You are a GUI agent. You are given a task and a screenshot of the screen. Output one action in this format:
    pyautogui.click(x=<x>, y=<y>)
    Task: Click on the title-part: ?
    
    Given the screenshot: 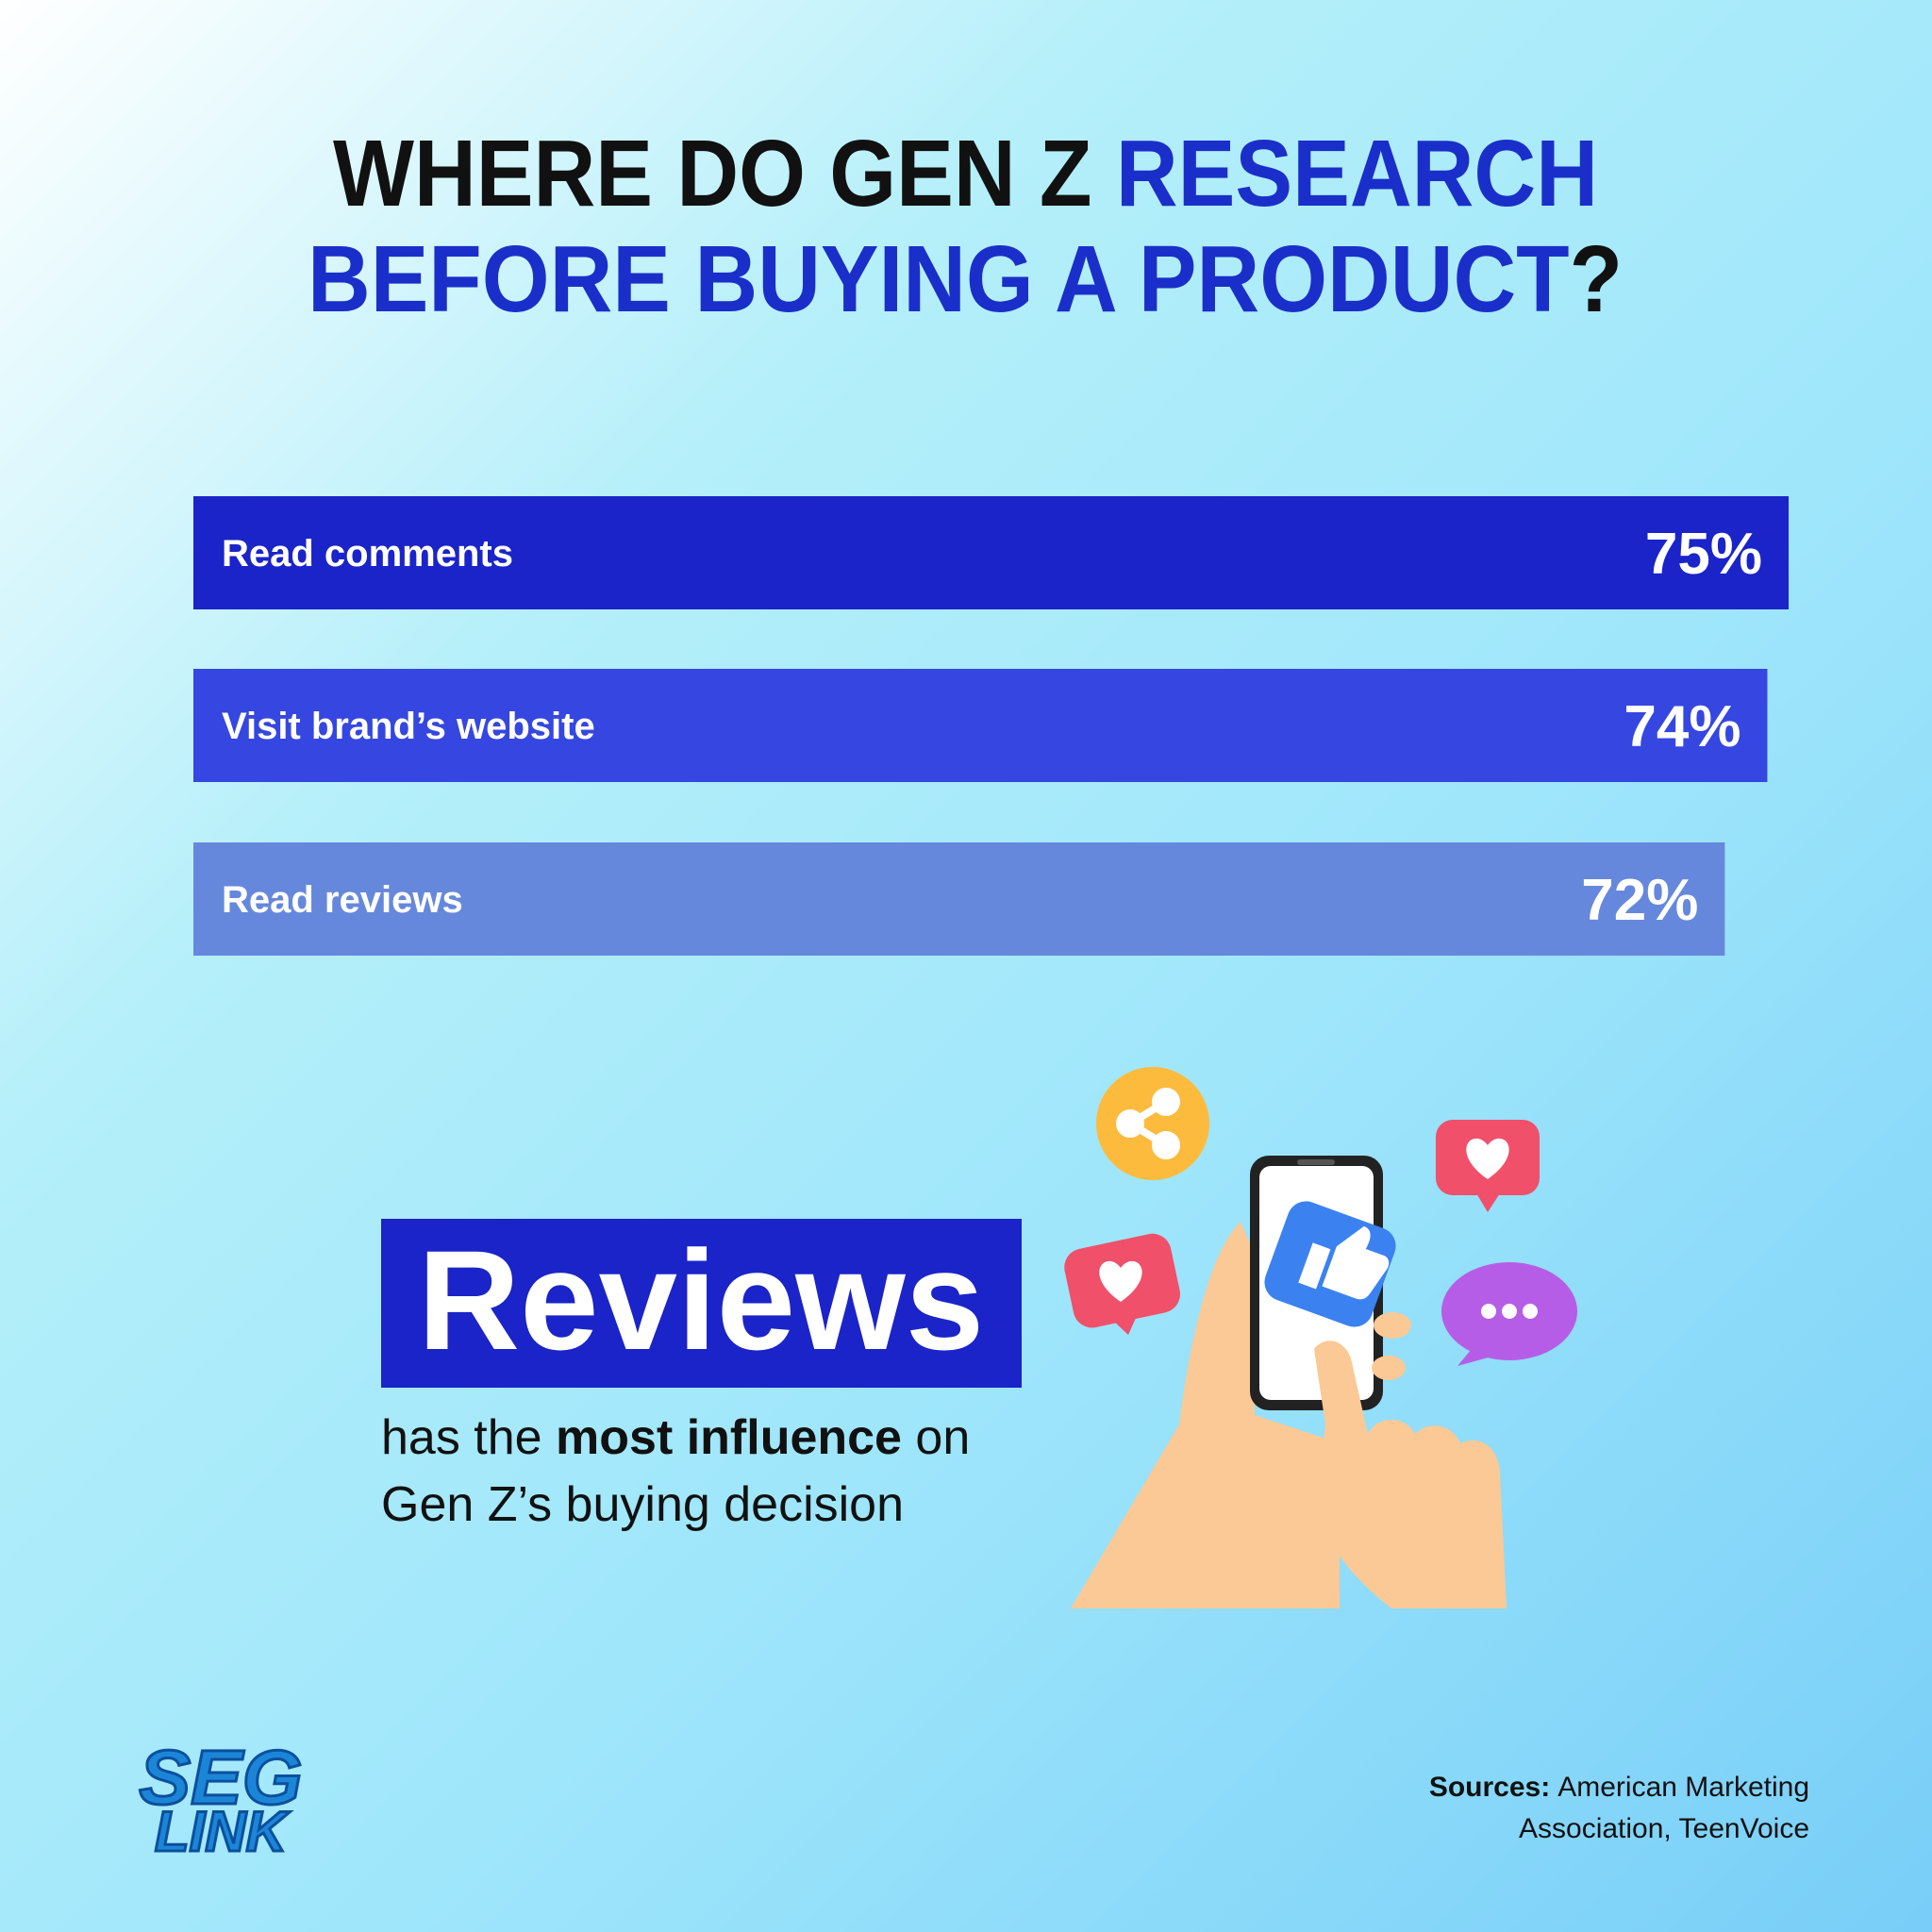 What is the action you would take?
    pyautogui.click(x=1596, y=279)
    